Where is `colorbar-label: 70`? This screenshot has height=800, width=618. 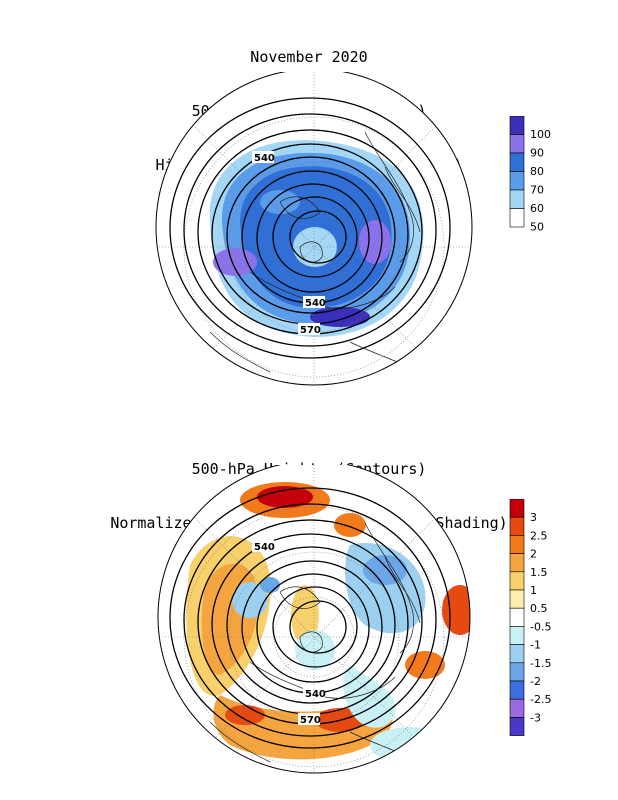 colorbar-label: 70 is located at coordinates (537, 190).